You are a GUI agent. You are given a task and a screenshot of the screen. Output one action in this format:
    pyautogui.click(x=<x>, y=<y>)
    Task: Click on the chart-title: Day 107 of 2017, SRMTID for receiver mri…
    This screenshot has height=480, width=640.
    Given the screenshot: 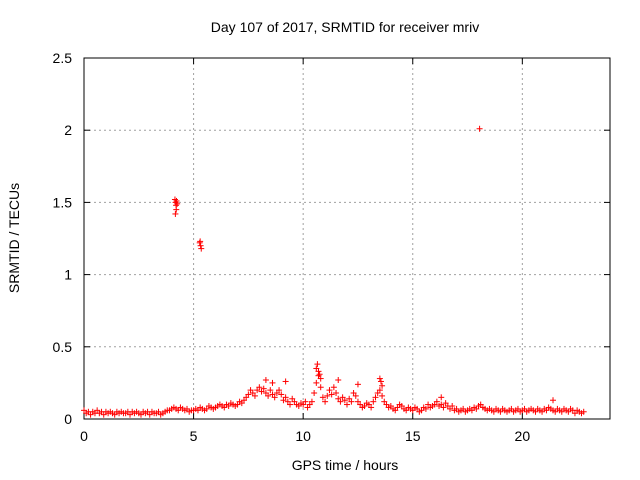 What is the action you would take?
    pyautogui.click(x=345, y=27)
    